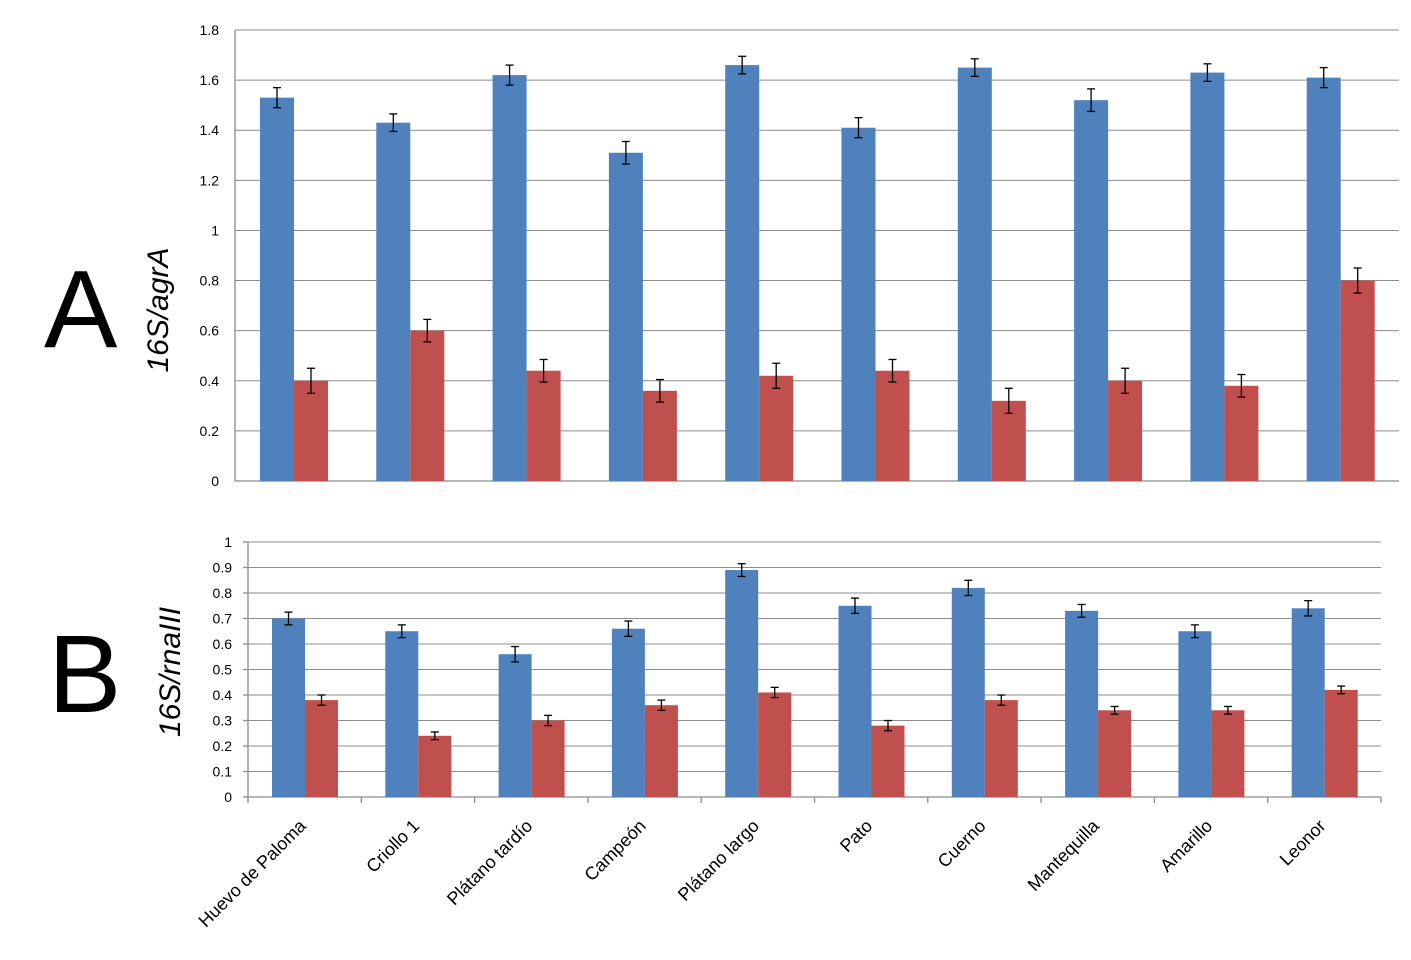 This screenshot has height=960, width=1411. Describe the element at coordinates (210, 130) in the screenshot. I see `y-tick-label: 1.4` at that location.